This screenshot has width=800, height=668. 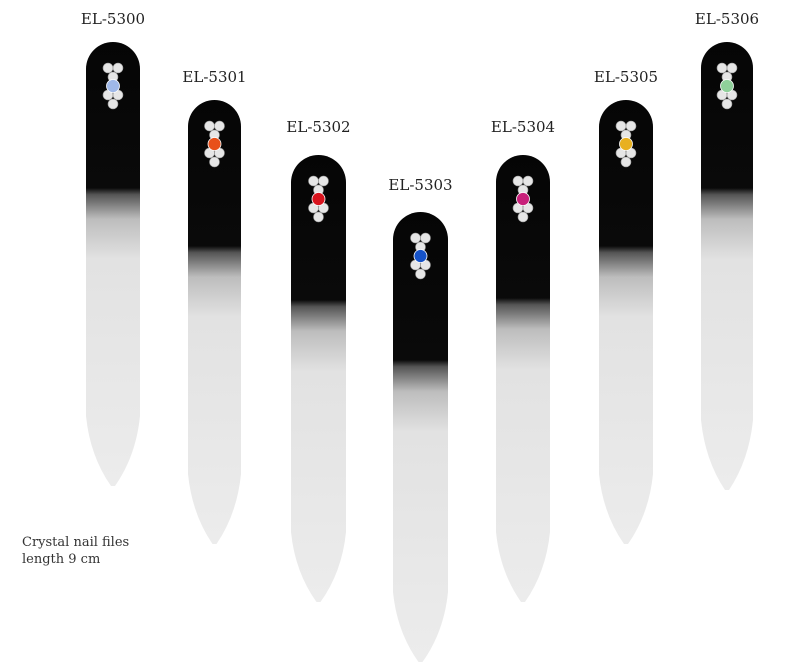 I want to click on product-code-label: EL-5300, so click(x=113, y=19).